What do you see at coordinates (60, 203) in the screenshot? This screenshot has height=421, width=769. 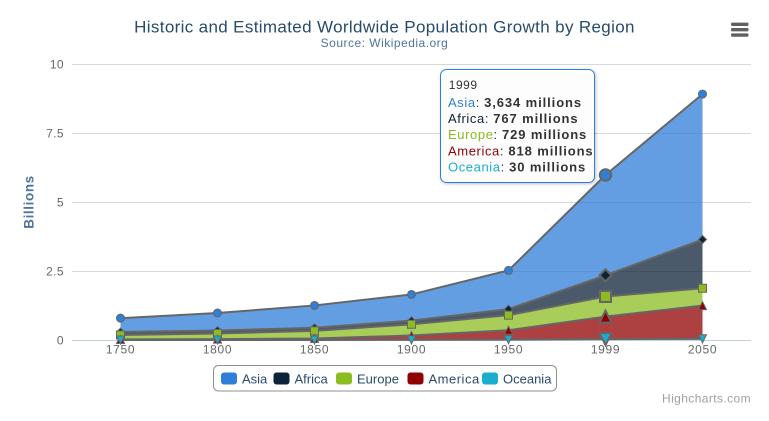 I see `svg-text: 5` at bounding box center [60, 203].